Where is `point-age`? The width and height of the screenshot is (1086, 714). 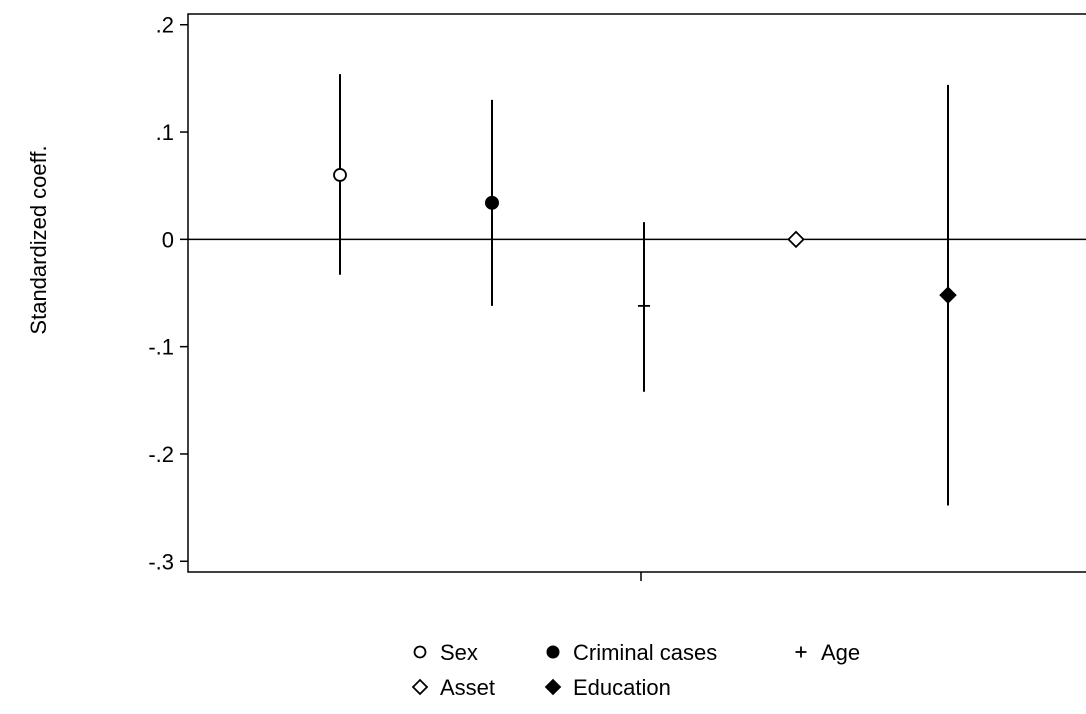 point-age is located at coordinates (644, 305).